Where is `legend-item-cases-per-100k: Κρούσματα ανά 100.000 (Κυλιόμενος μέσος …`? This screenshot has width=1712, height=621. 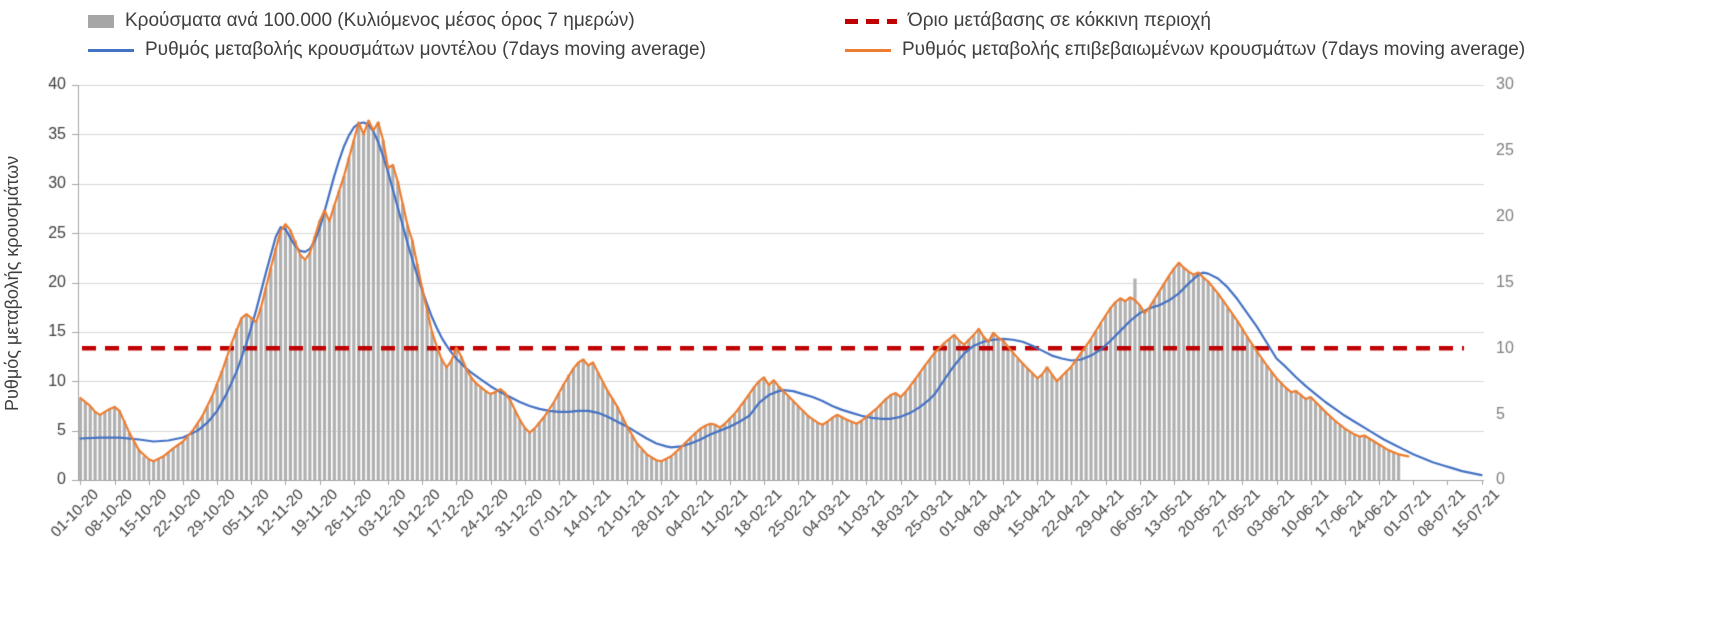 legend-item-cases-per-100k: Κρούσματα ανά 100.000 (Κυλιόμενος μέσος … is located at coordinates (361, 21).